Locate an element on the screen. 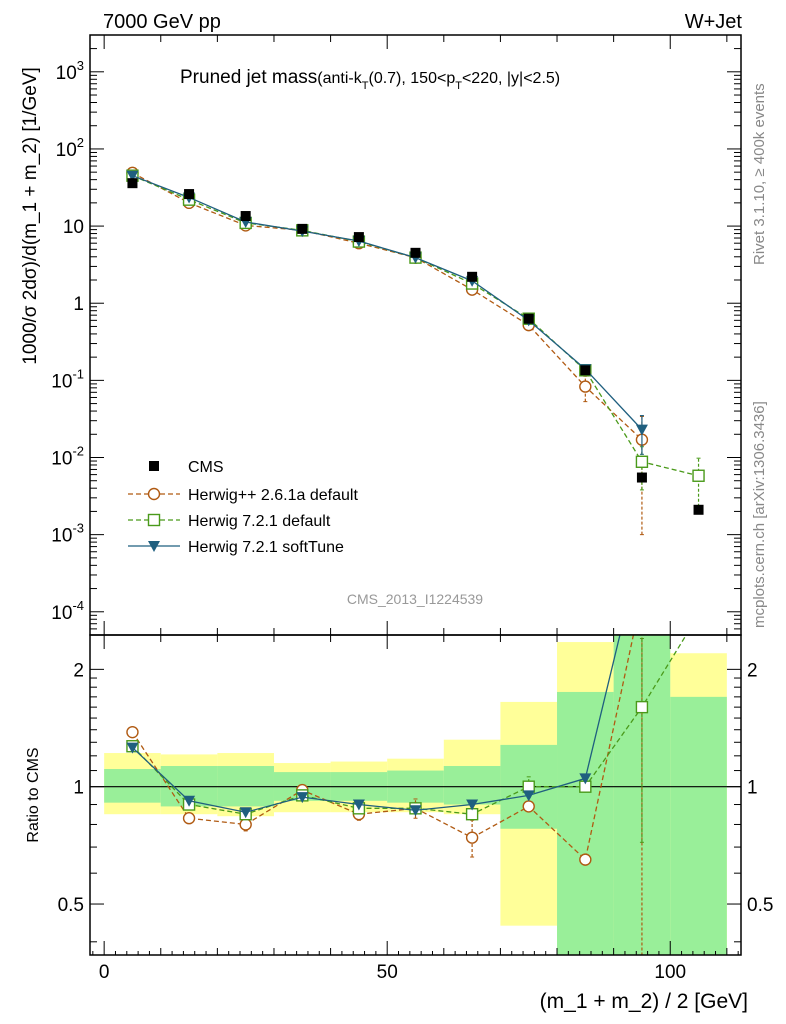 The image size is (786, 1024). y-tick-label: 10 is located at coordinates (73, 227).